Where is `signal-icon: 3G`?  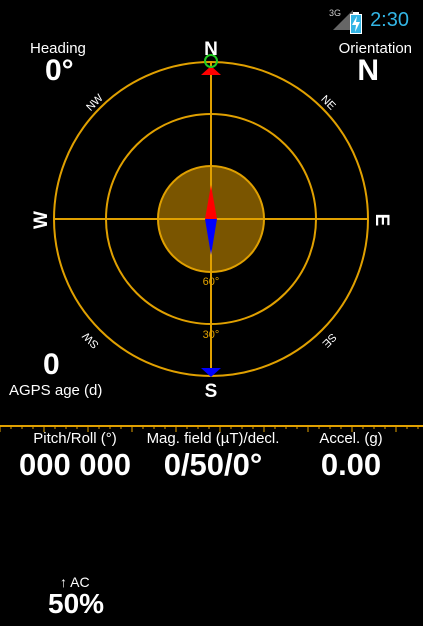 signal-icon: 3G is located at coordinates (341, 21).